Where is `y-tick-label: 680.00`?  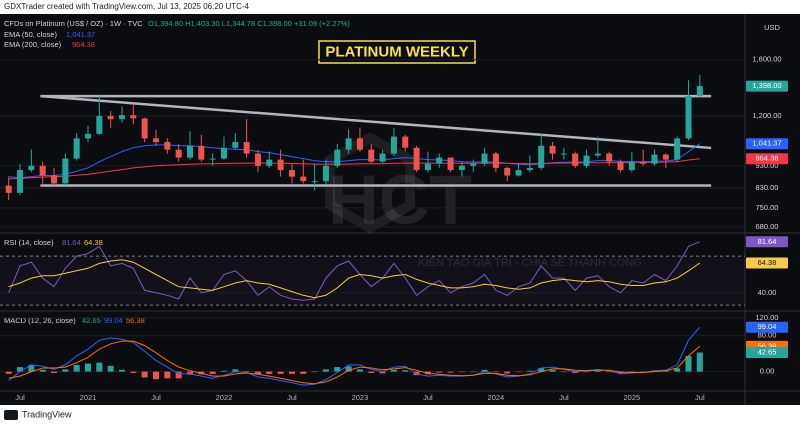 y-tick-label: 680.00 is located at coordinates (767, 226).